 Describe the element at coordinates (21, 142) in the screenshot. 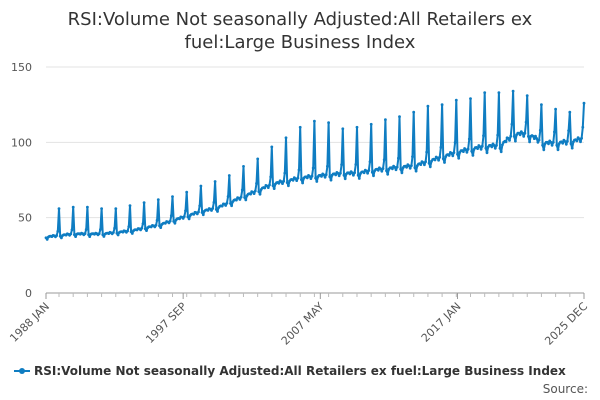

I see `y-tick-label: 100` at that location.